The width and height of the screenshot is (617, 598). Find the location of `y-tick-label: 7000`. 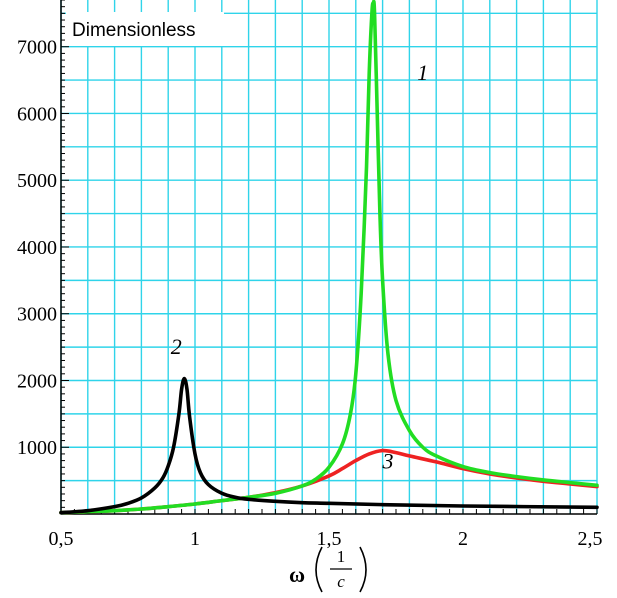

y-tick-label: 7000 is located at coordinates (37, 48).